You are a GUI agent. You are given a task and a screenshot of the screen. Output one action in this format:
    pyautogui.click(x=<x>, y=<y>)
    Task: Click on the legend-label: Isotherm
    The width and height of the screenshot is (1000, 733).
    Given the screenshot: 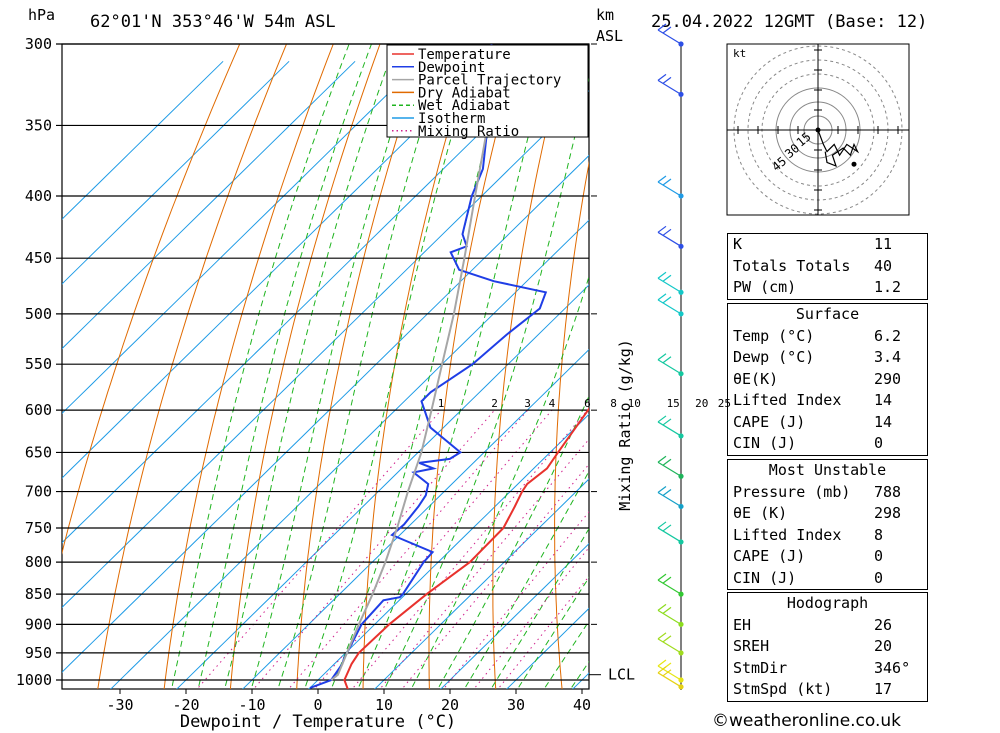 What is the action you would take?
    pyautogui.click(x=451, y=119)
    